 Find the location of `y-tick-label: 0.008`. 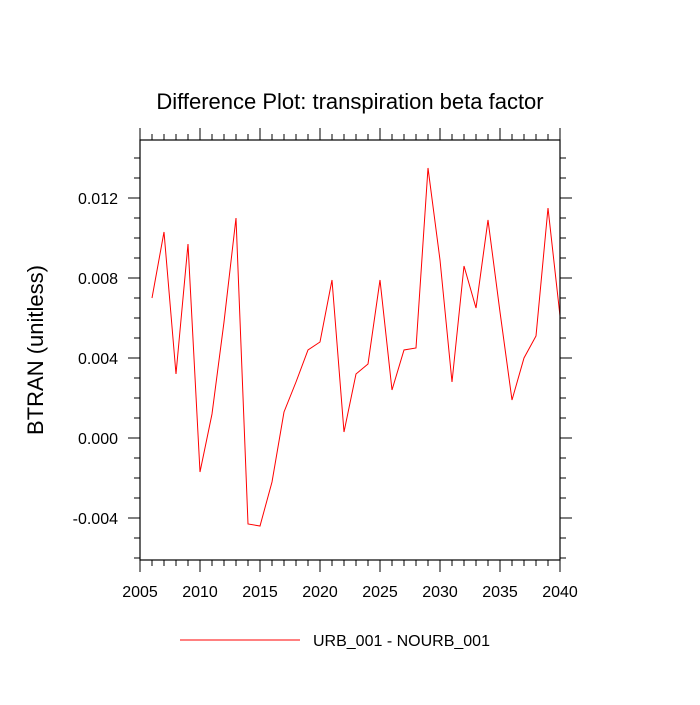

y-tick-label: 0.008 is located at coordinates (98, 279).